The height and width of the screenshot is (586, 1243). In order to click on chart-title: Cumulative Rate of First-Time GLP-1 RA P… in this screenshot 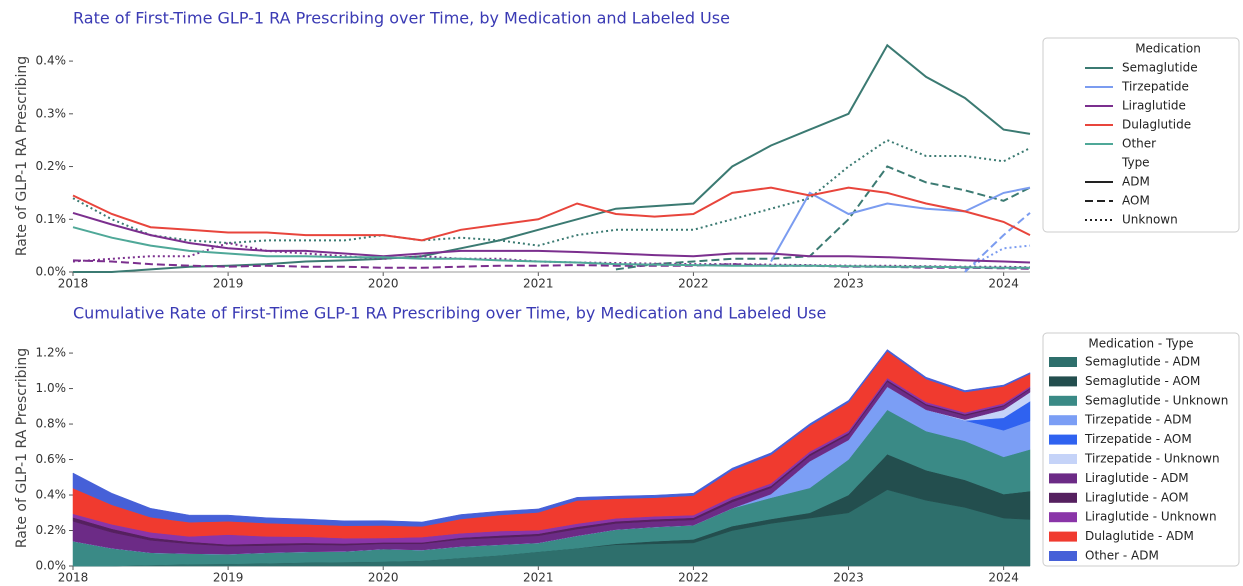, I will do `click(449, 313)`.